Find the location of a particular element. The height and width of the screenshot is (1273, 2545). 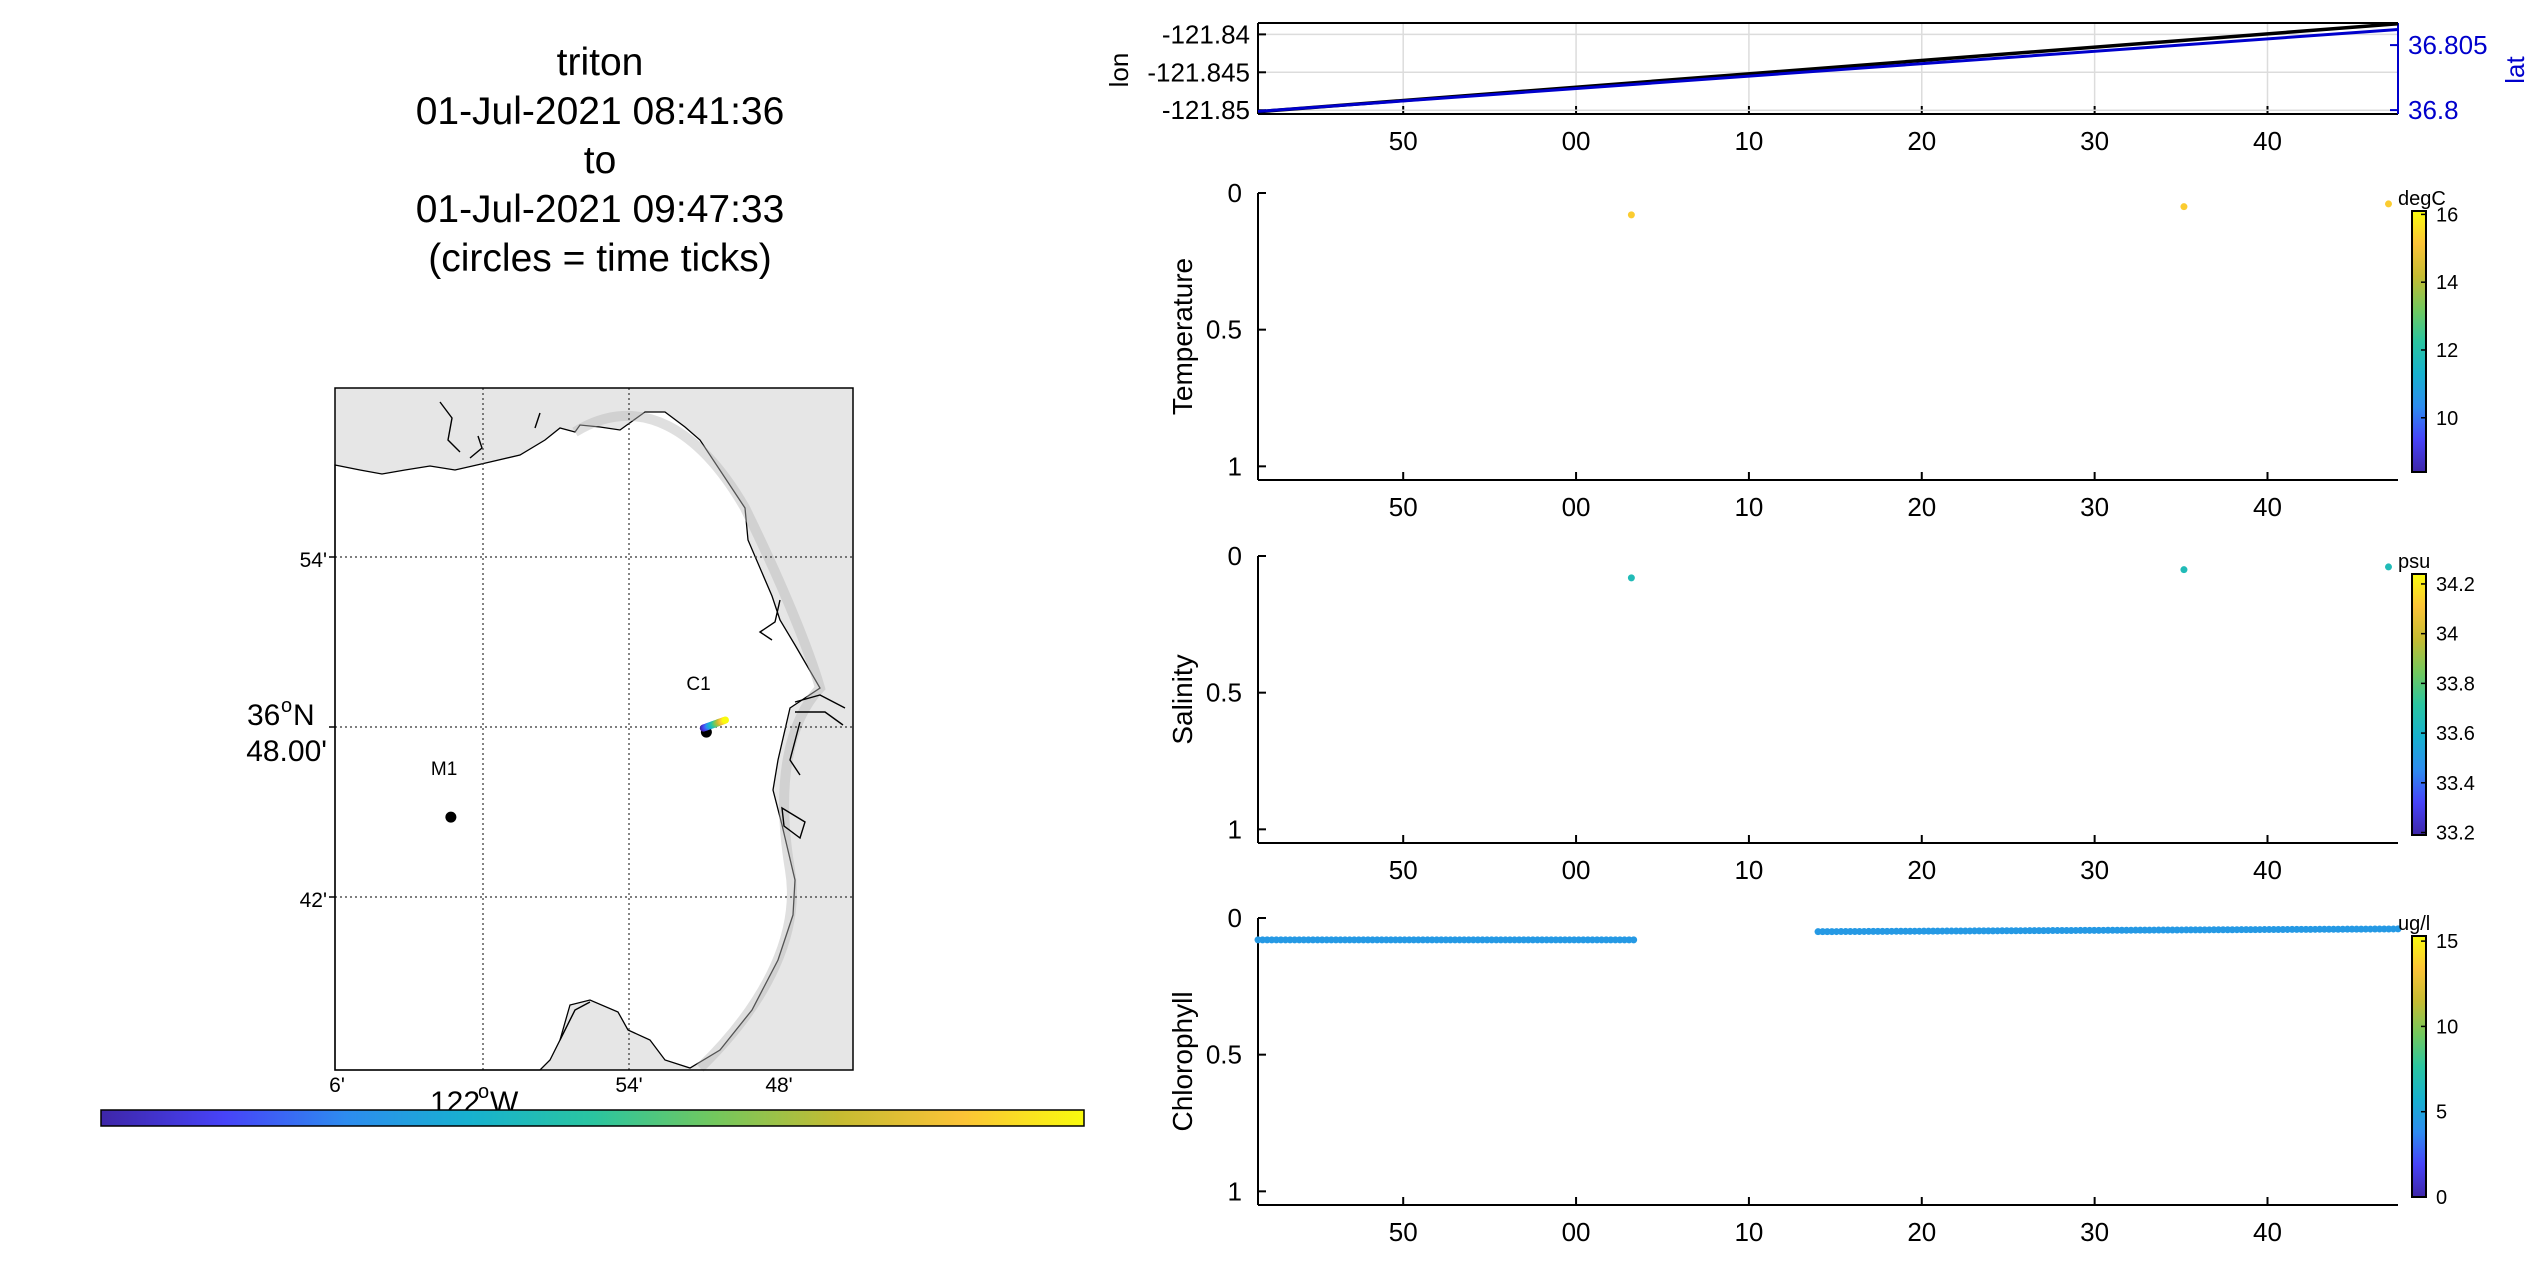

map-lat-label: 48.00' is located at coordinates (286, 751).